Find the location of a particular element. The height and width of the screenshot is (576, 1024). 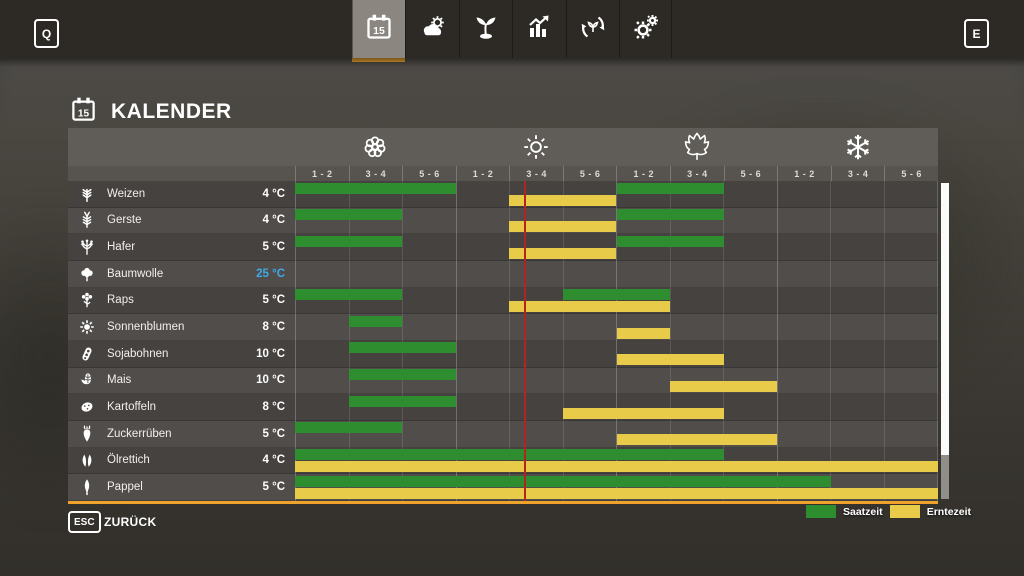

crop-row-hafer: Hafer 5 °C is located at coordinates (503, 247).